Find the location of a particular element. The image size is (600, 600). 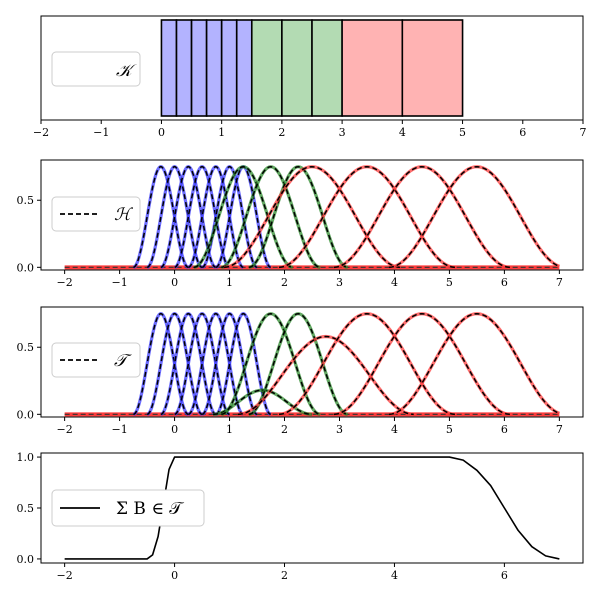

legend-1-label: 𝒦 is located at coordinates (126, 71).